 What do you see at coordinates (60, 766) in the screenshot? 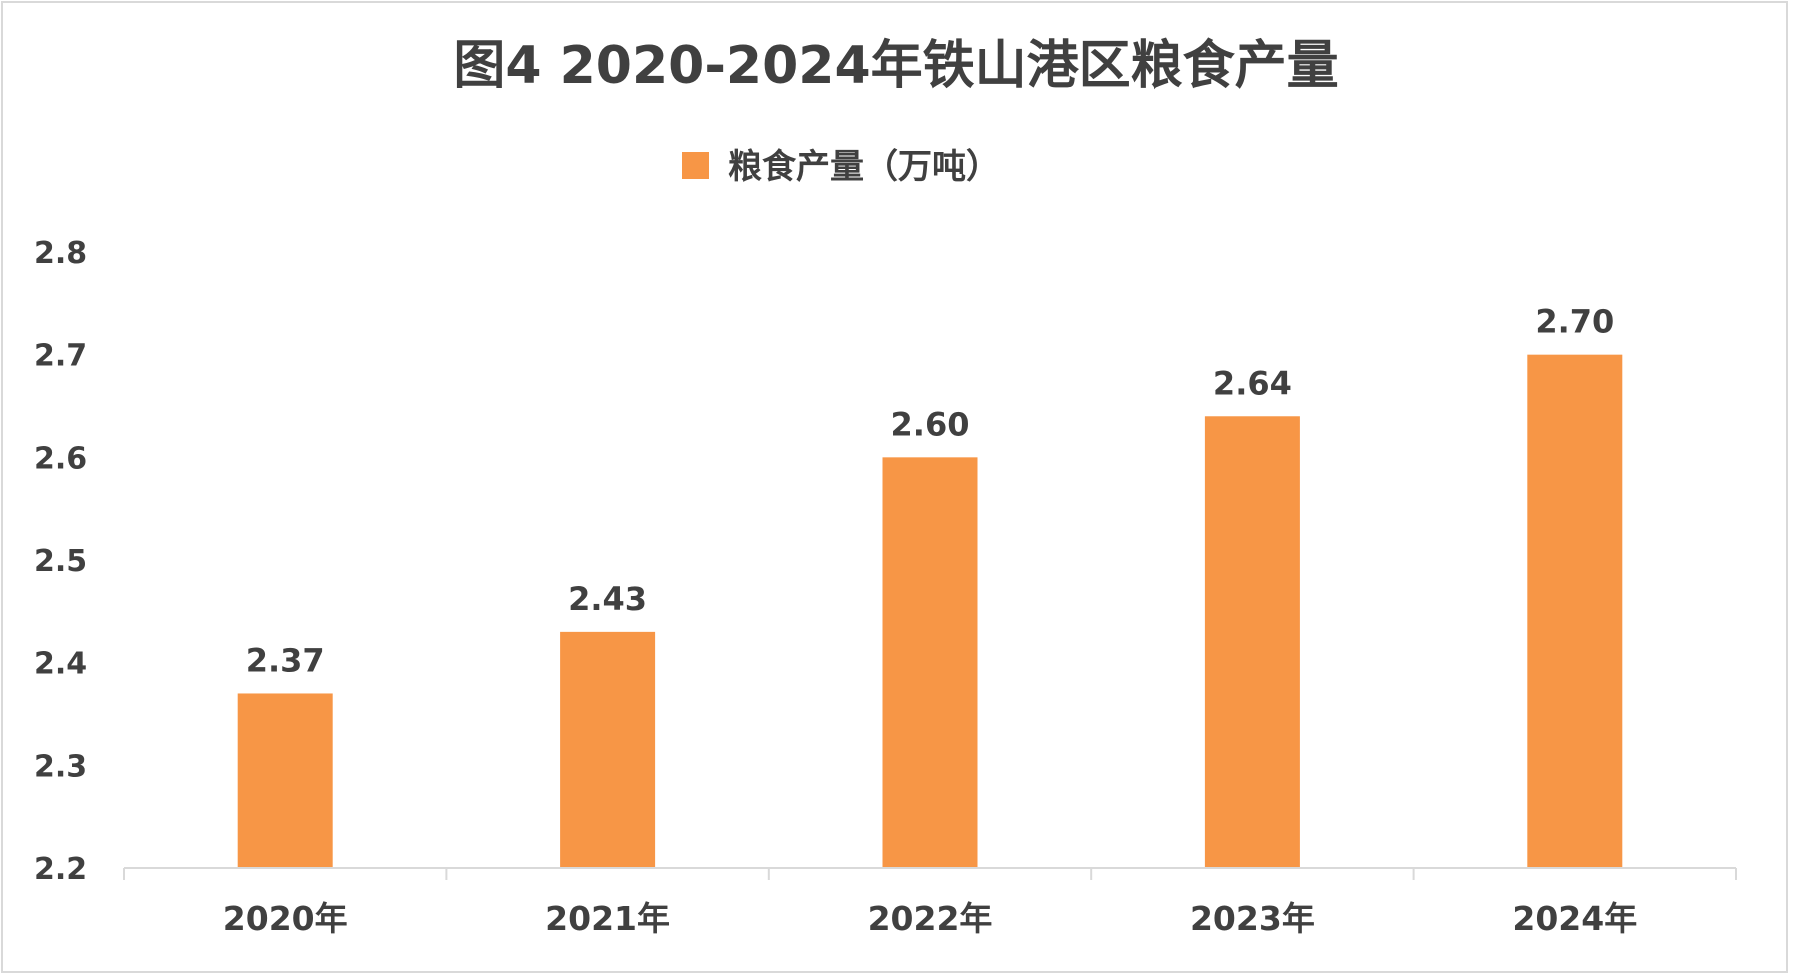
I see `y-tick-label: 2.3` at bounding box center [60, 766].